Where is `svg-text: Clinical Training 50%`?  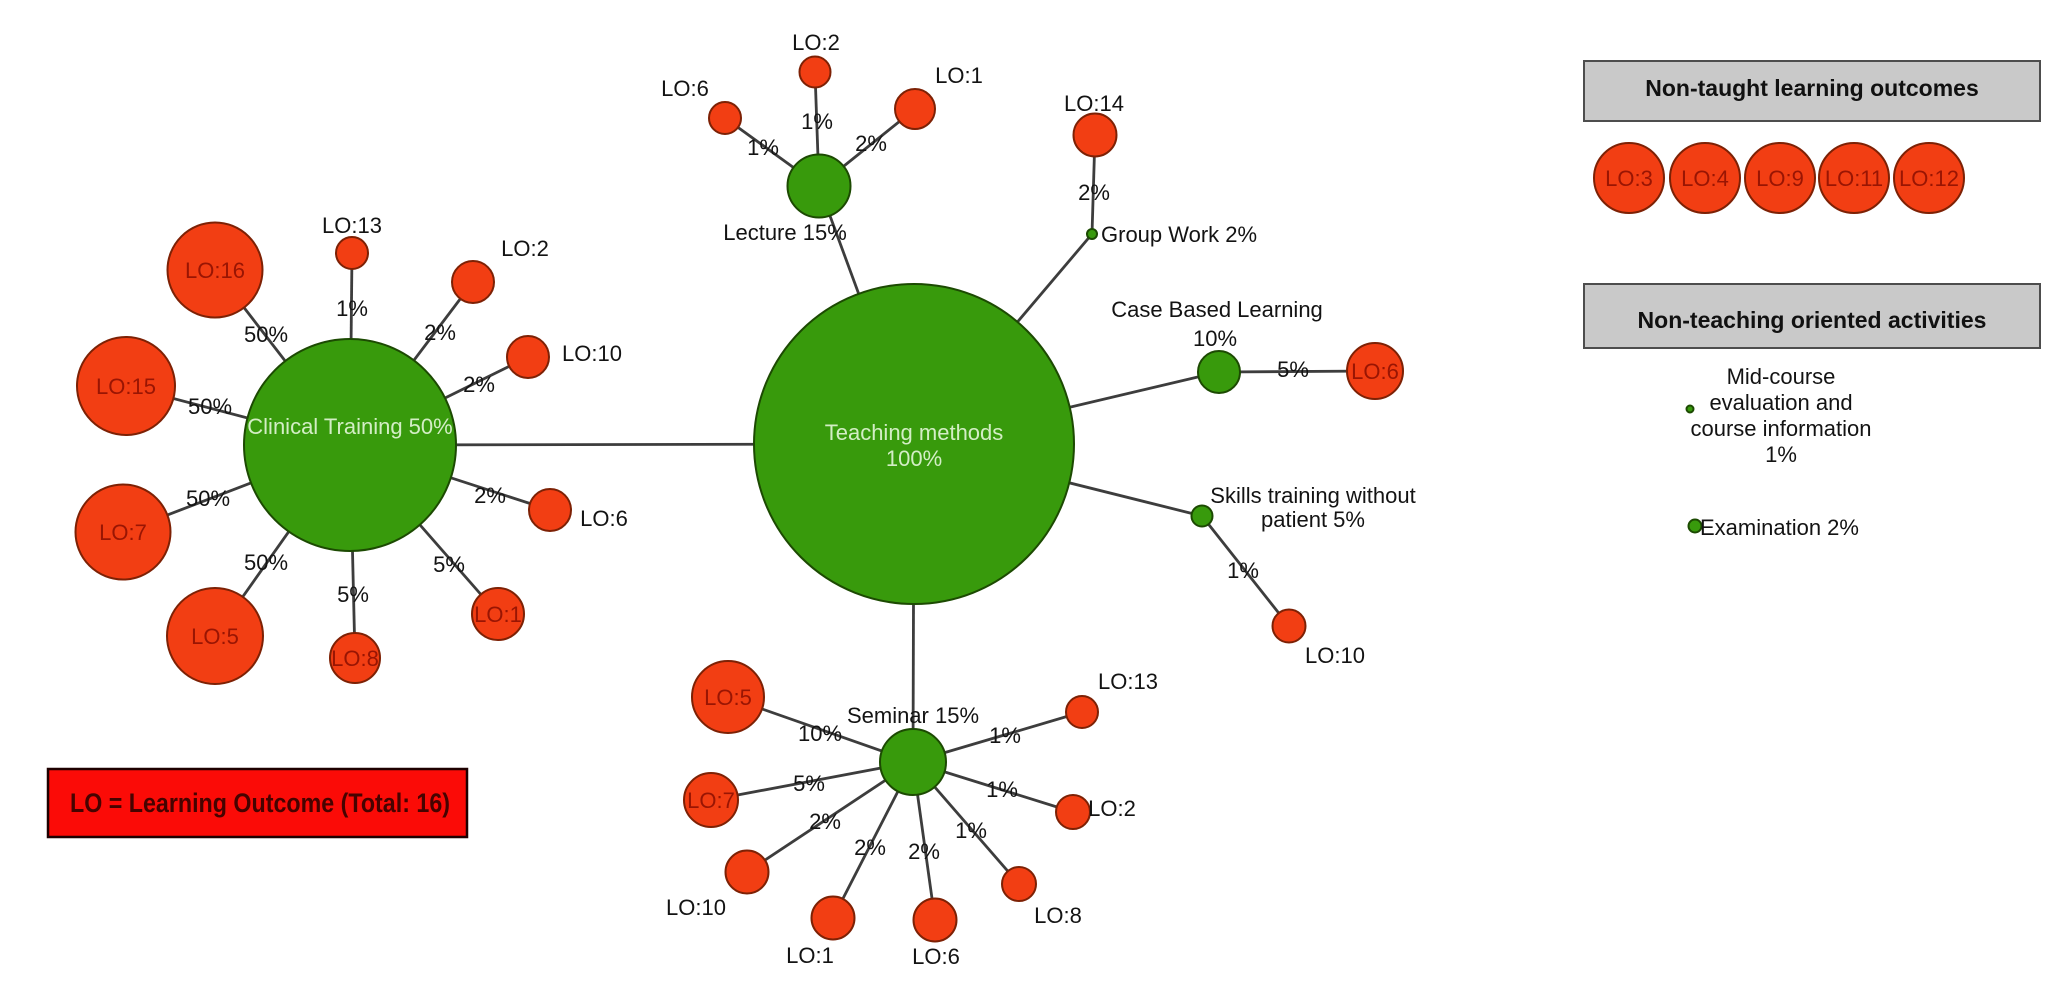
svg-text: Clinical Training 50% is located at coordinates (349, 426).